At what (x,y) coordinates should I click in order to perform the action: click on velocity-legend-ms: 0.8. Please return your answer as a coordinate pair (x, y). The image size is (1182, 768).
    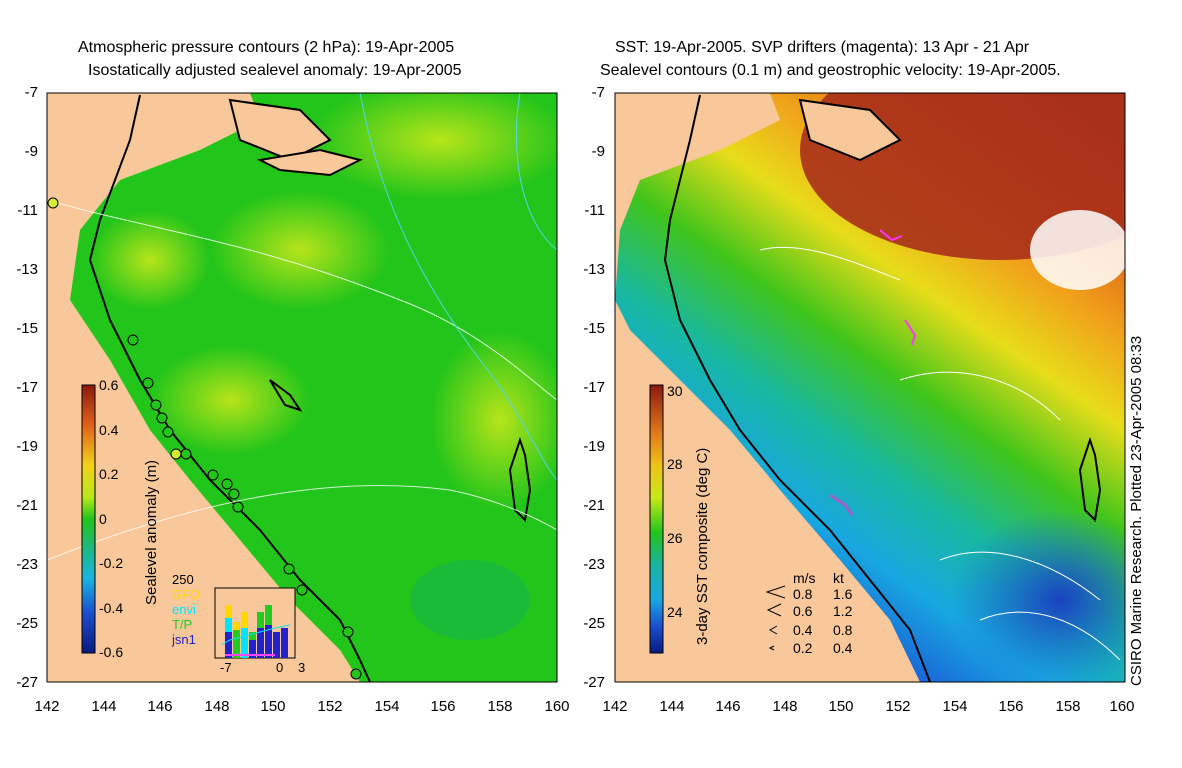
    Looking at the image, I should click on (803, 594).